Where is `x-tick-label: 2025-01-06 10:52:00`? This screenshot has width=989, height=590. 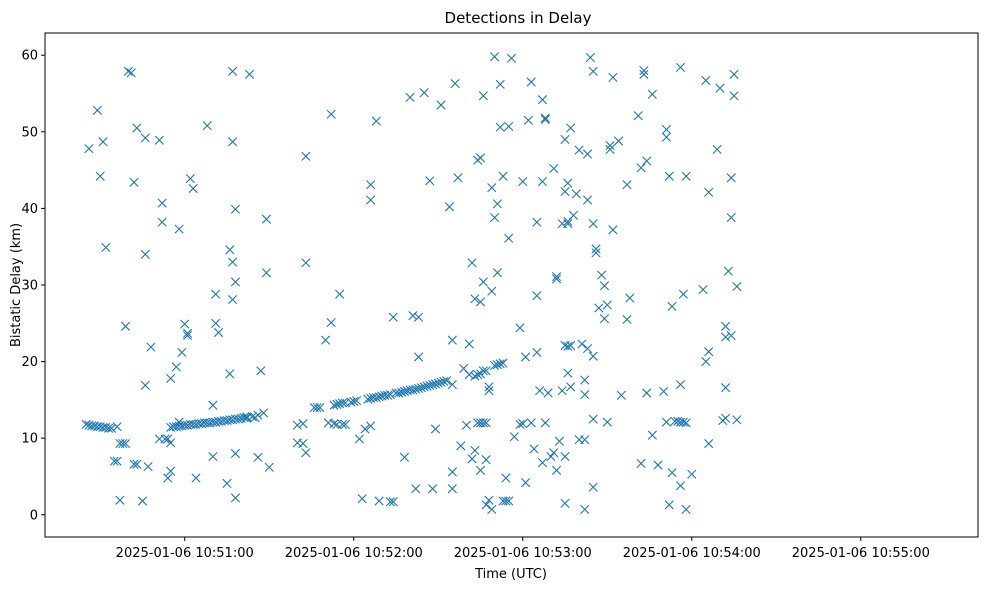 x-tick-label: 2025-01-06 10:52:00 is located at coordinates (354, 553).